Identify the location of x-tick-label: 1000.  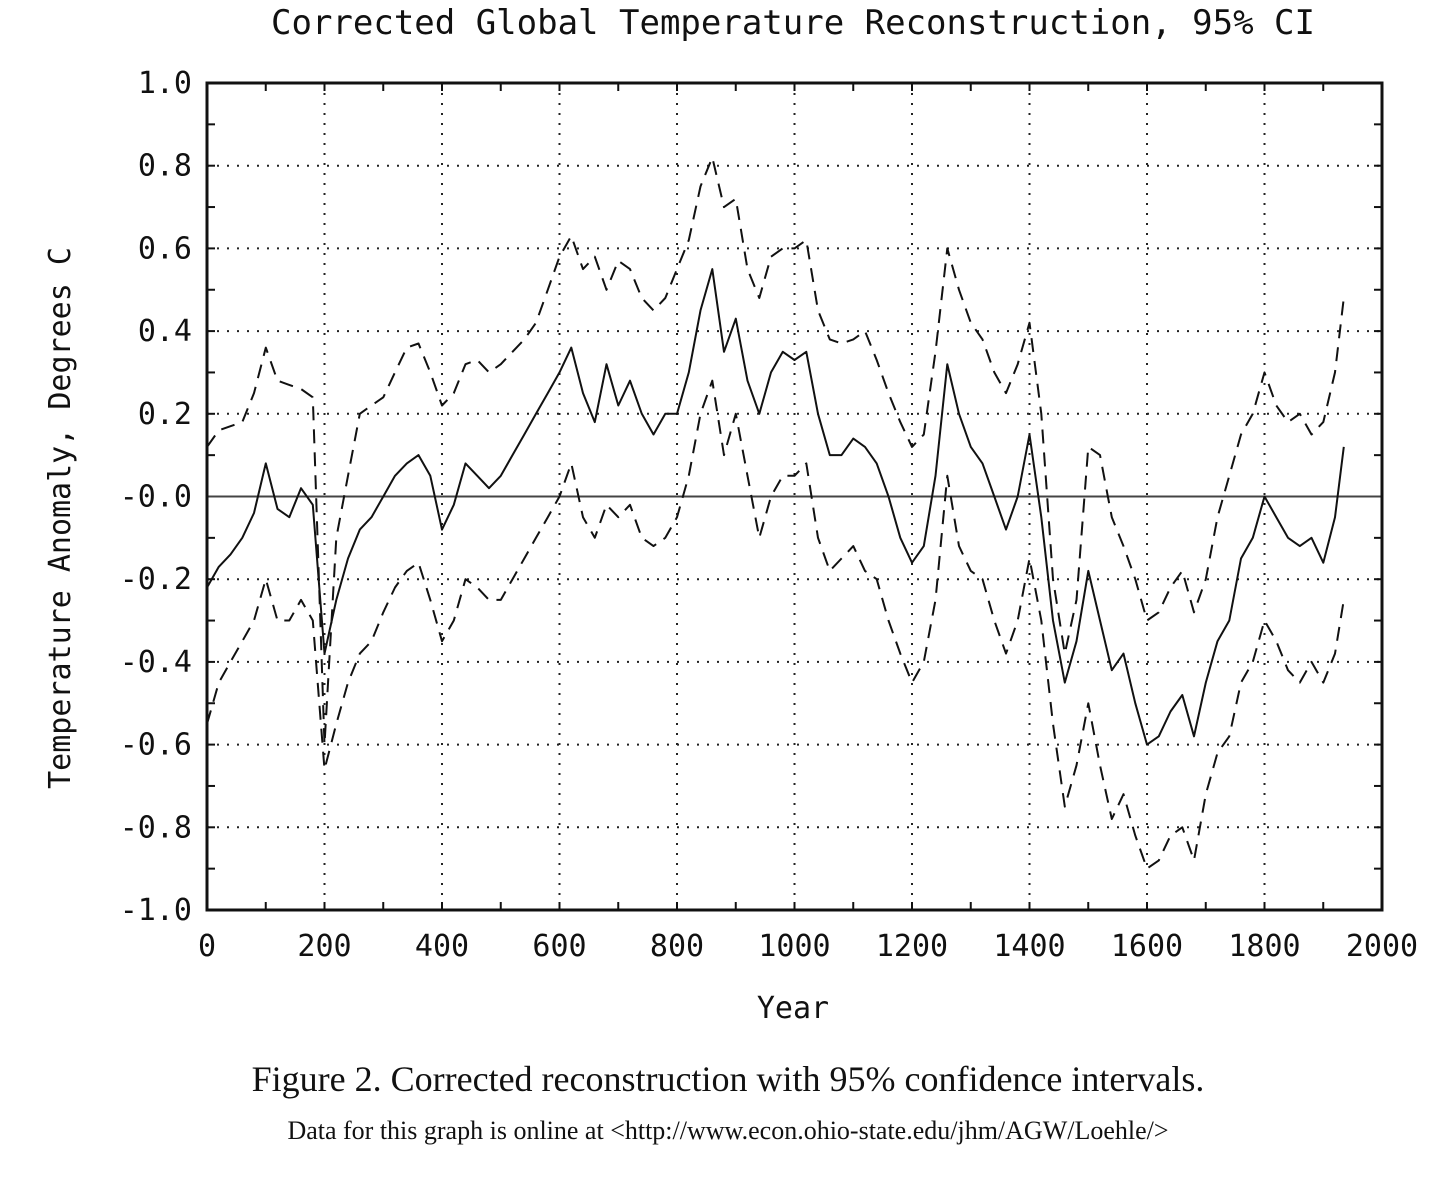
(794, 946).